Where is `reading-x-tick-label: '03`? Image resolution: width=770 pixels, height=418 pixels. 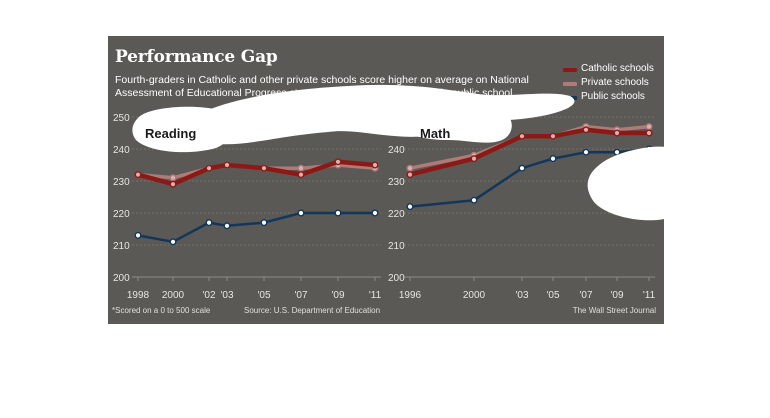 reading-x-tick-label: '03 is located at coordinates (226, 295).